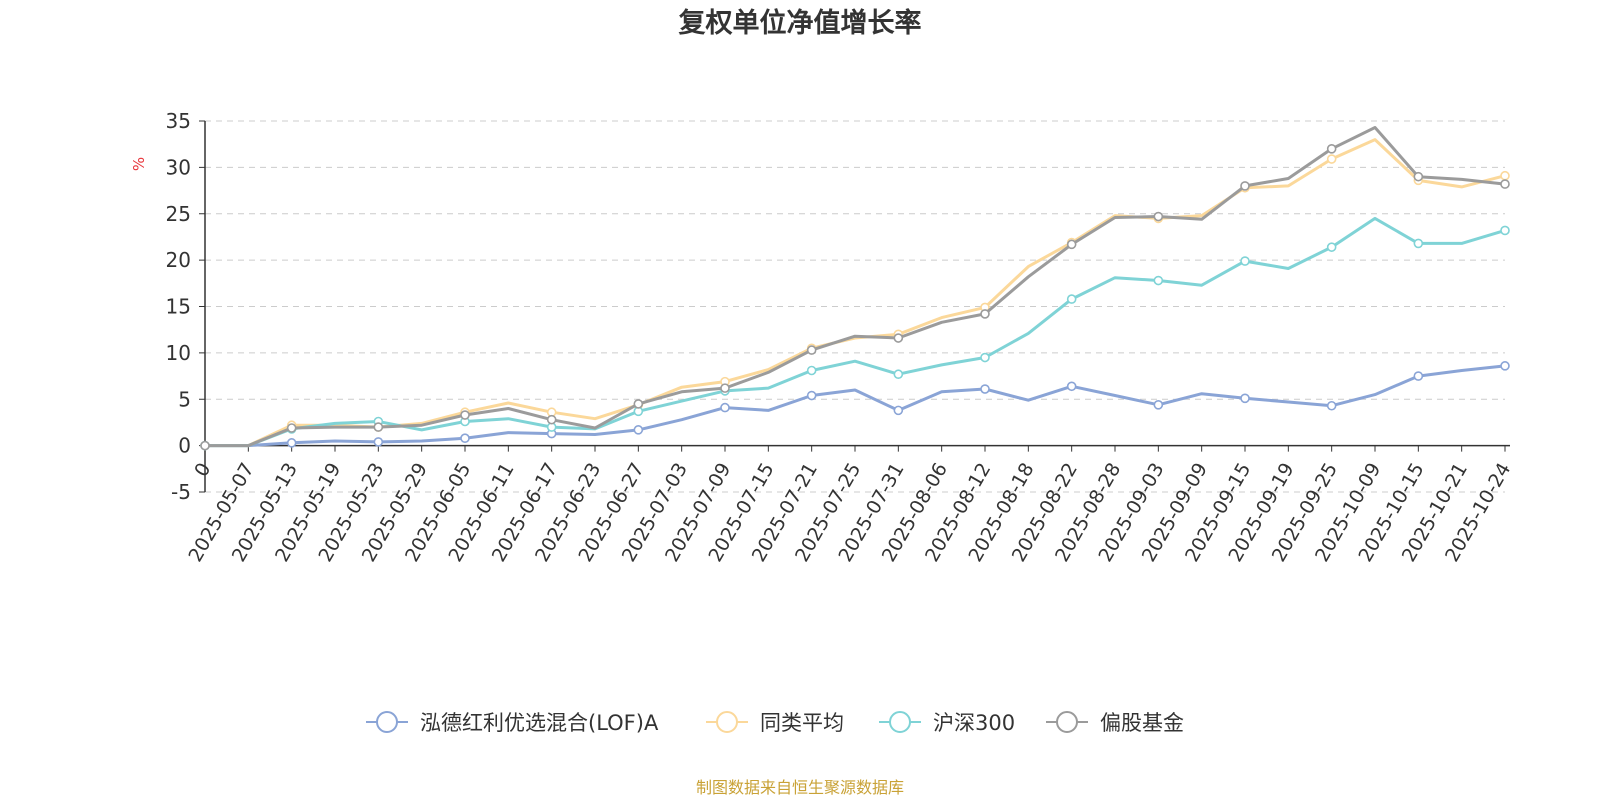 Image resolution: width=1600 pixels, height=800 pixels. What do you see at coordinates (539, 723) in the screenshot?
I see `legend-label: 泓德红利优选混合(LOF)A` at bounding box center [539, 723].